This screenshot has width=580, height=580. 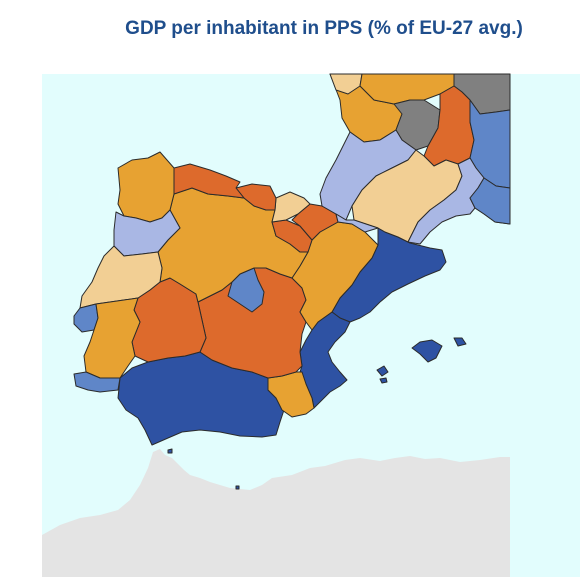 What do you see at coordinates (170, 451) in the screenshot?
I see `ceuta-enclave` at bounding box center [170, 451].